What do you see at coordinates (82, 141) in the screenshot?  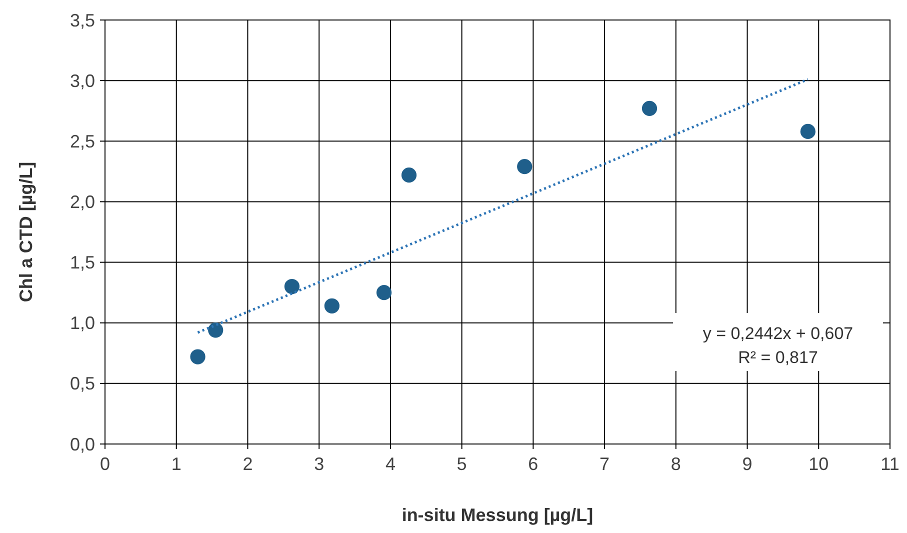 I see `y-tick-label: 2,5` at bounding box center [82, 141].